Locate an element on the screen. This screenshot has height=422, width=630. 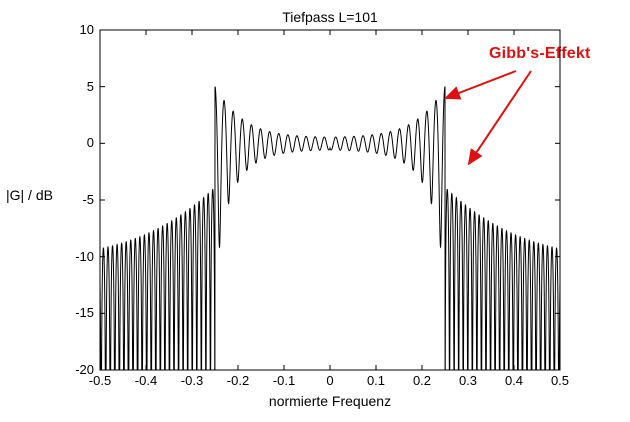
y-tick-label: 0 is located at coordinates (90, 143).